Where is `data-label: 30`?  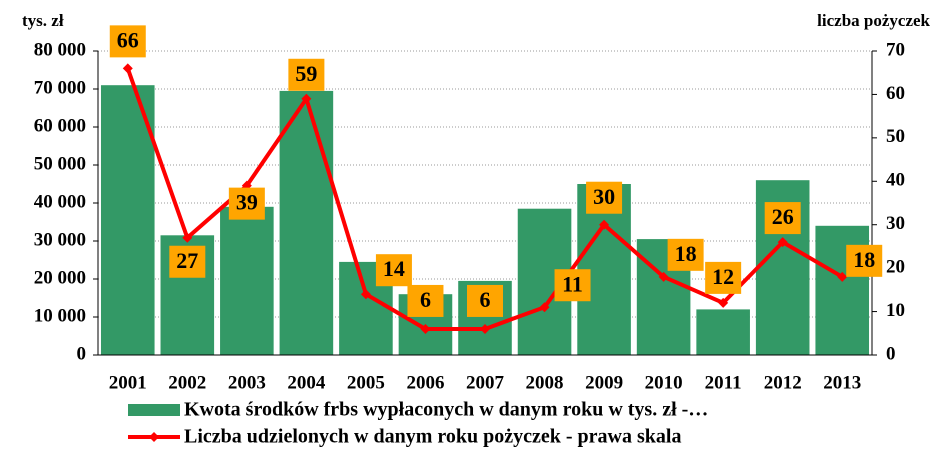
data-label: 30 is located at coordinates (604, 196).